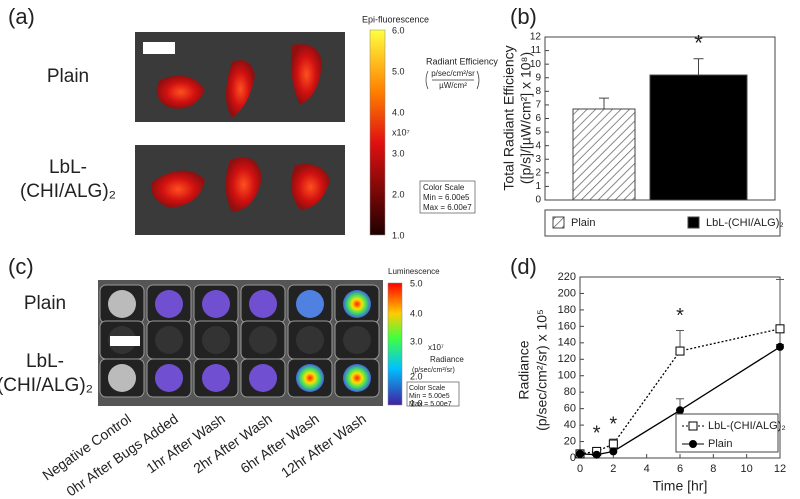  I want to click on y-tick-label: 7, so click(538, 105).